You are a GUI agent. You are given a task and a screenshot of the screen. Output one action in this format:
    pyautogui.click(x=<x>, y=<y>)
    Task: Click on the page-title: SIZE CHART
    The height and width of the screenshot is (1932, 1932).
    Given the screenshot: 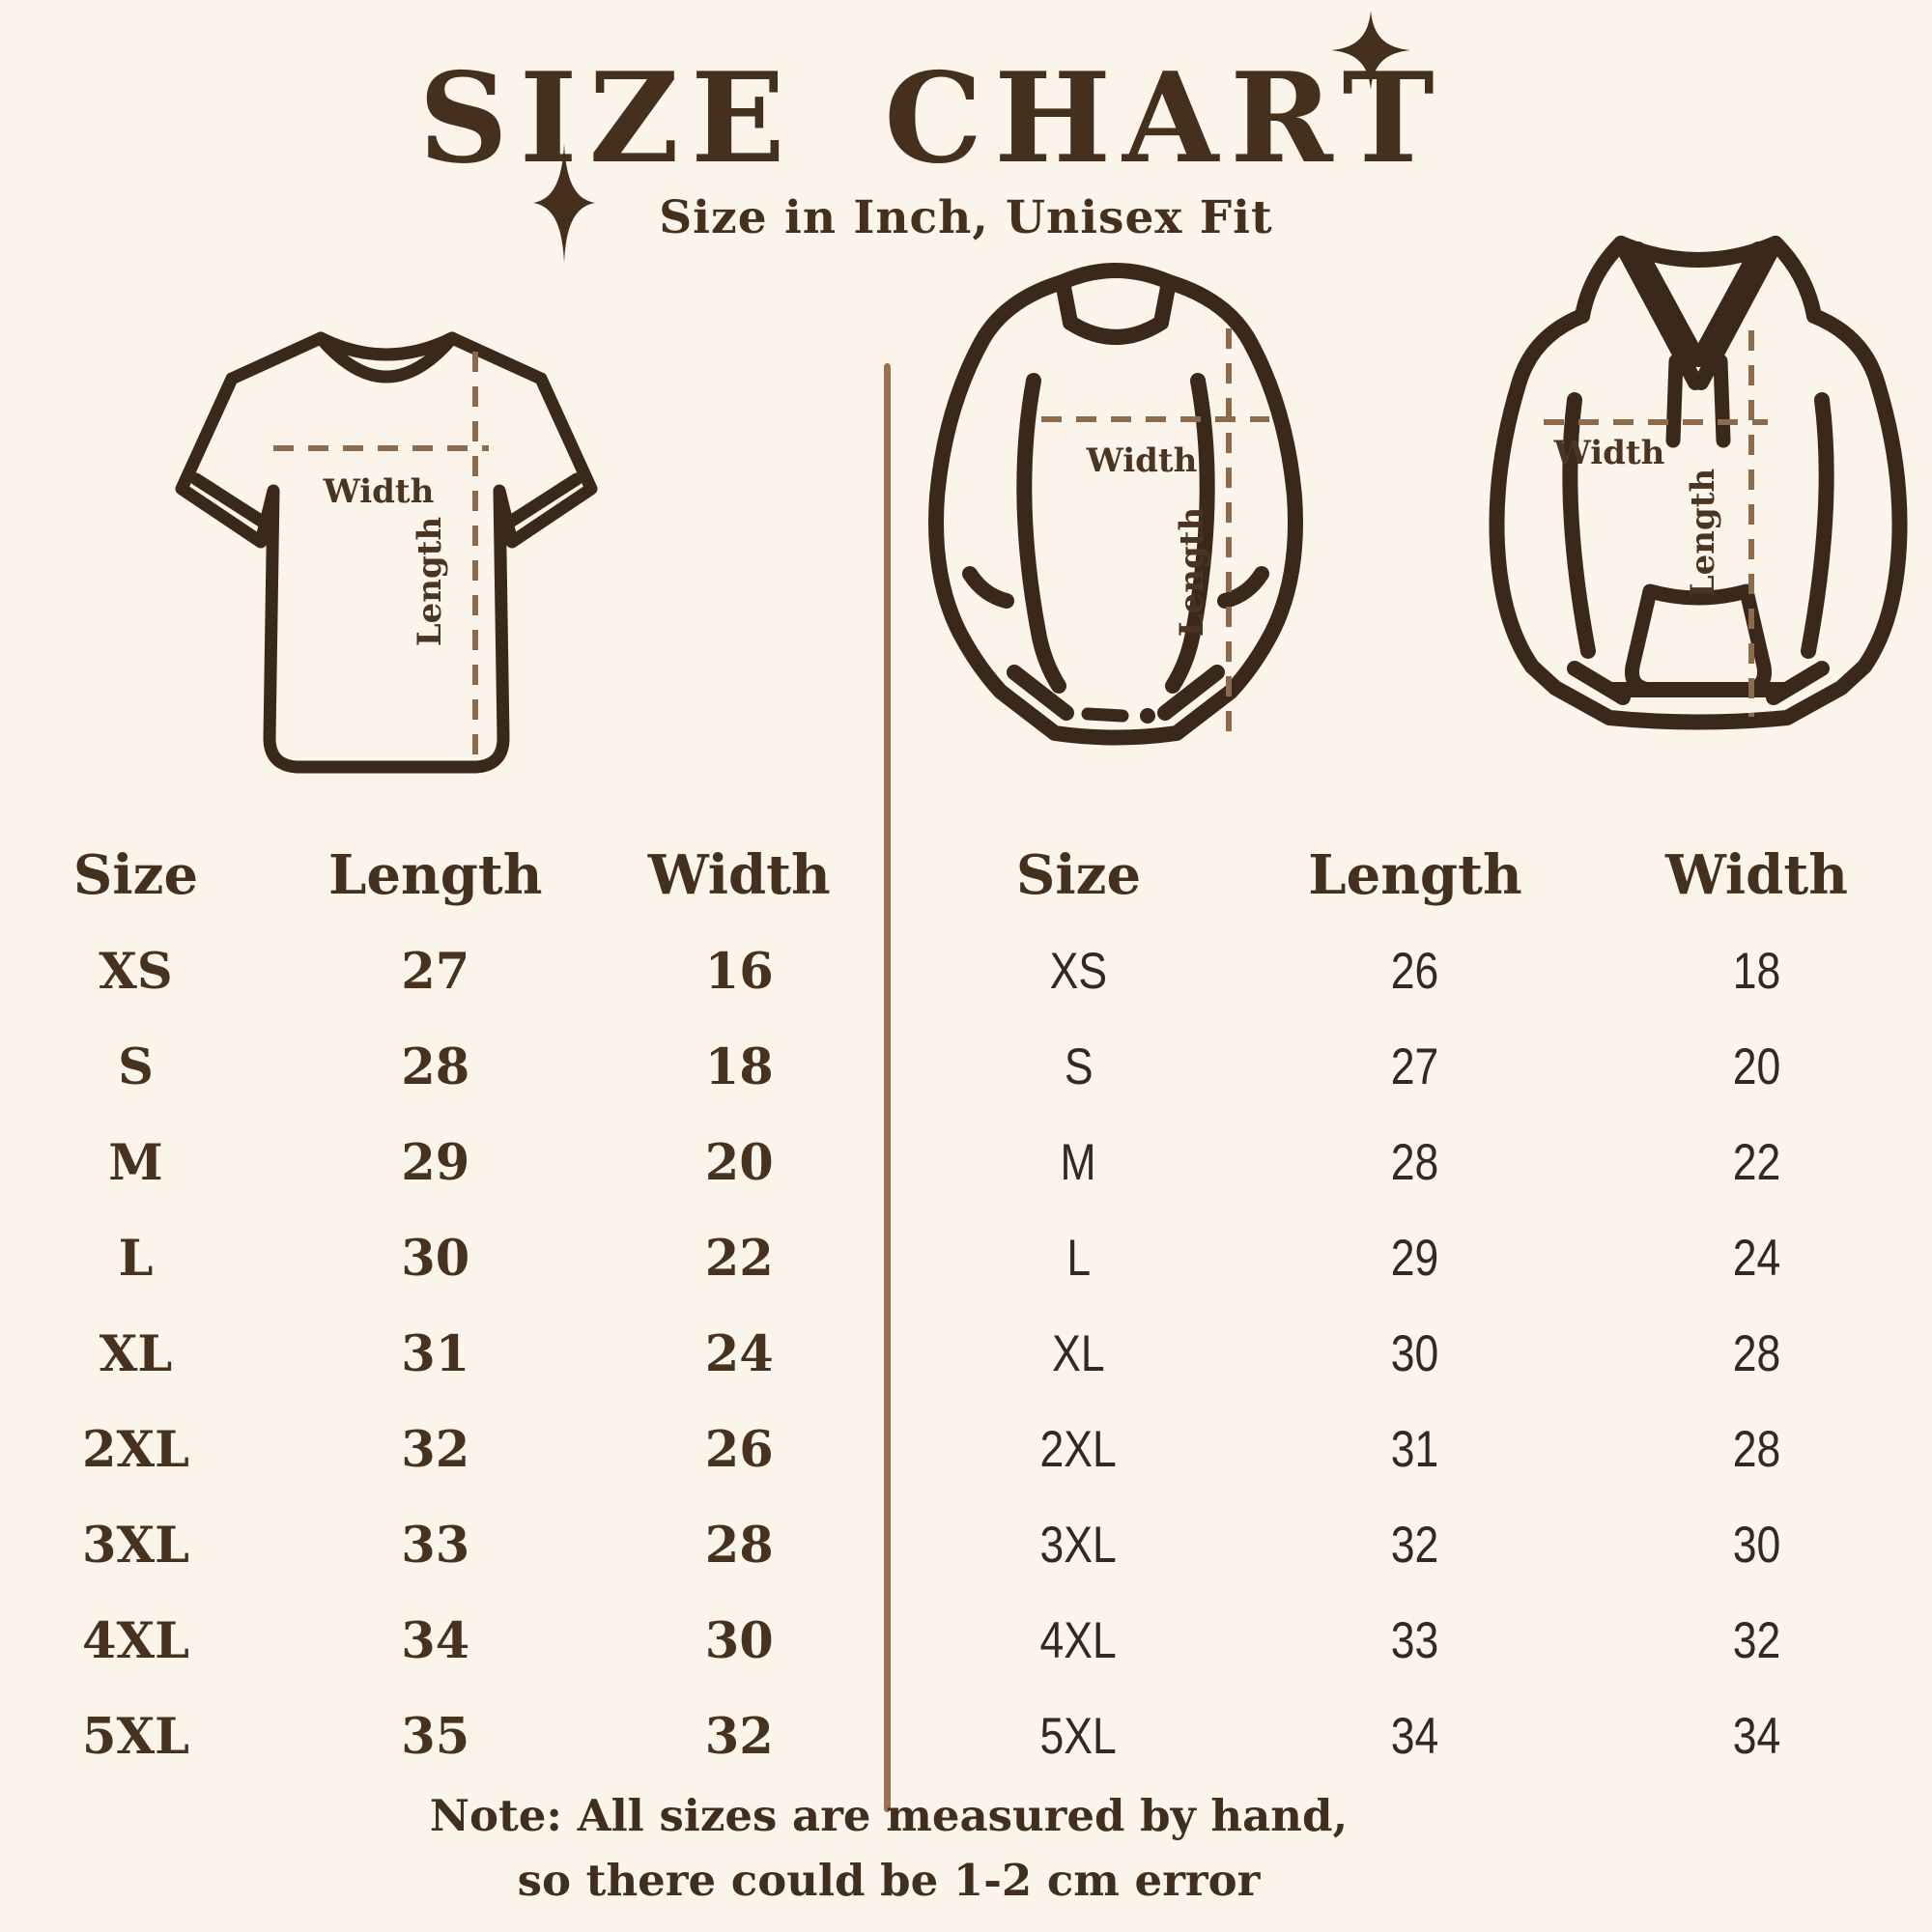 What is the action you would take?
    pyautogui.click(x=932, y=118)
    